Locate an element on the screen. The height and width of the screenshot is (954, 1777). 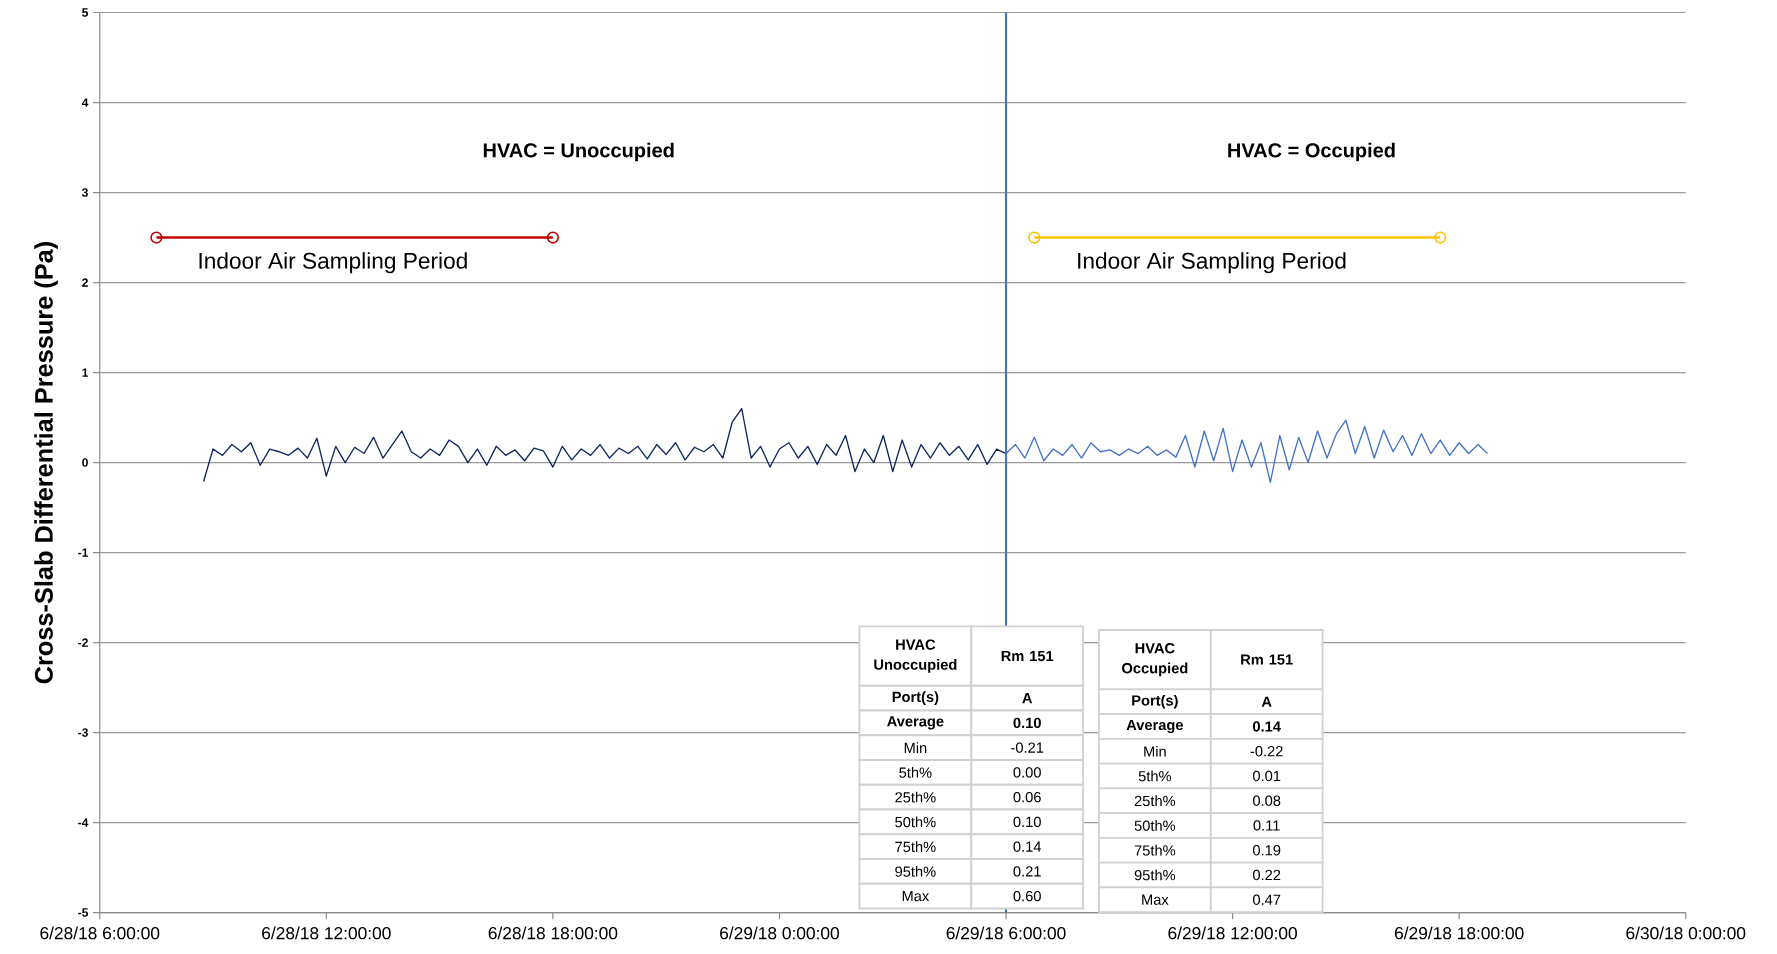
annotation: 0.01 is located at coordinates (1266, 776).